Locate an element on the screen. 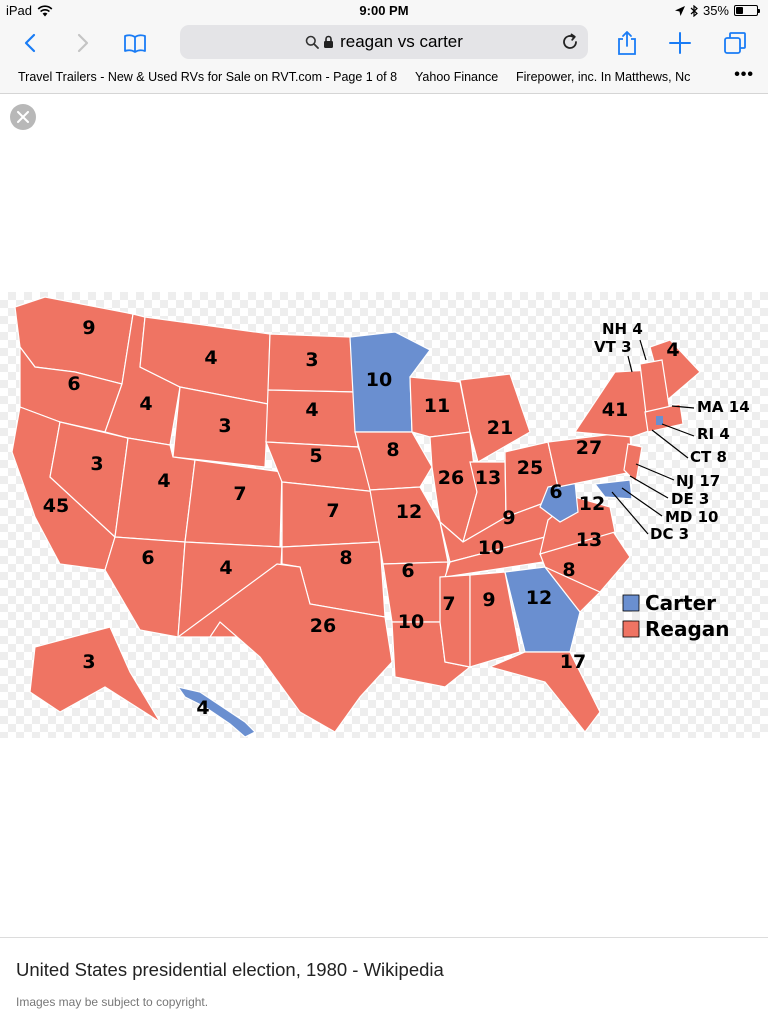 This screenshot has width=768, height=1024. state-votes-hi: 4 is located at coordinates (202, 708).